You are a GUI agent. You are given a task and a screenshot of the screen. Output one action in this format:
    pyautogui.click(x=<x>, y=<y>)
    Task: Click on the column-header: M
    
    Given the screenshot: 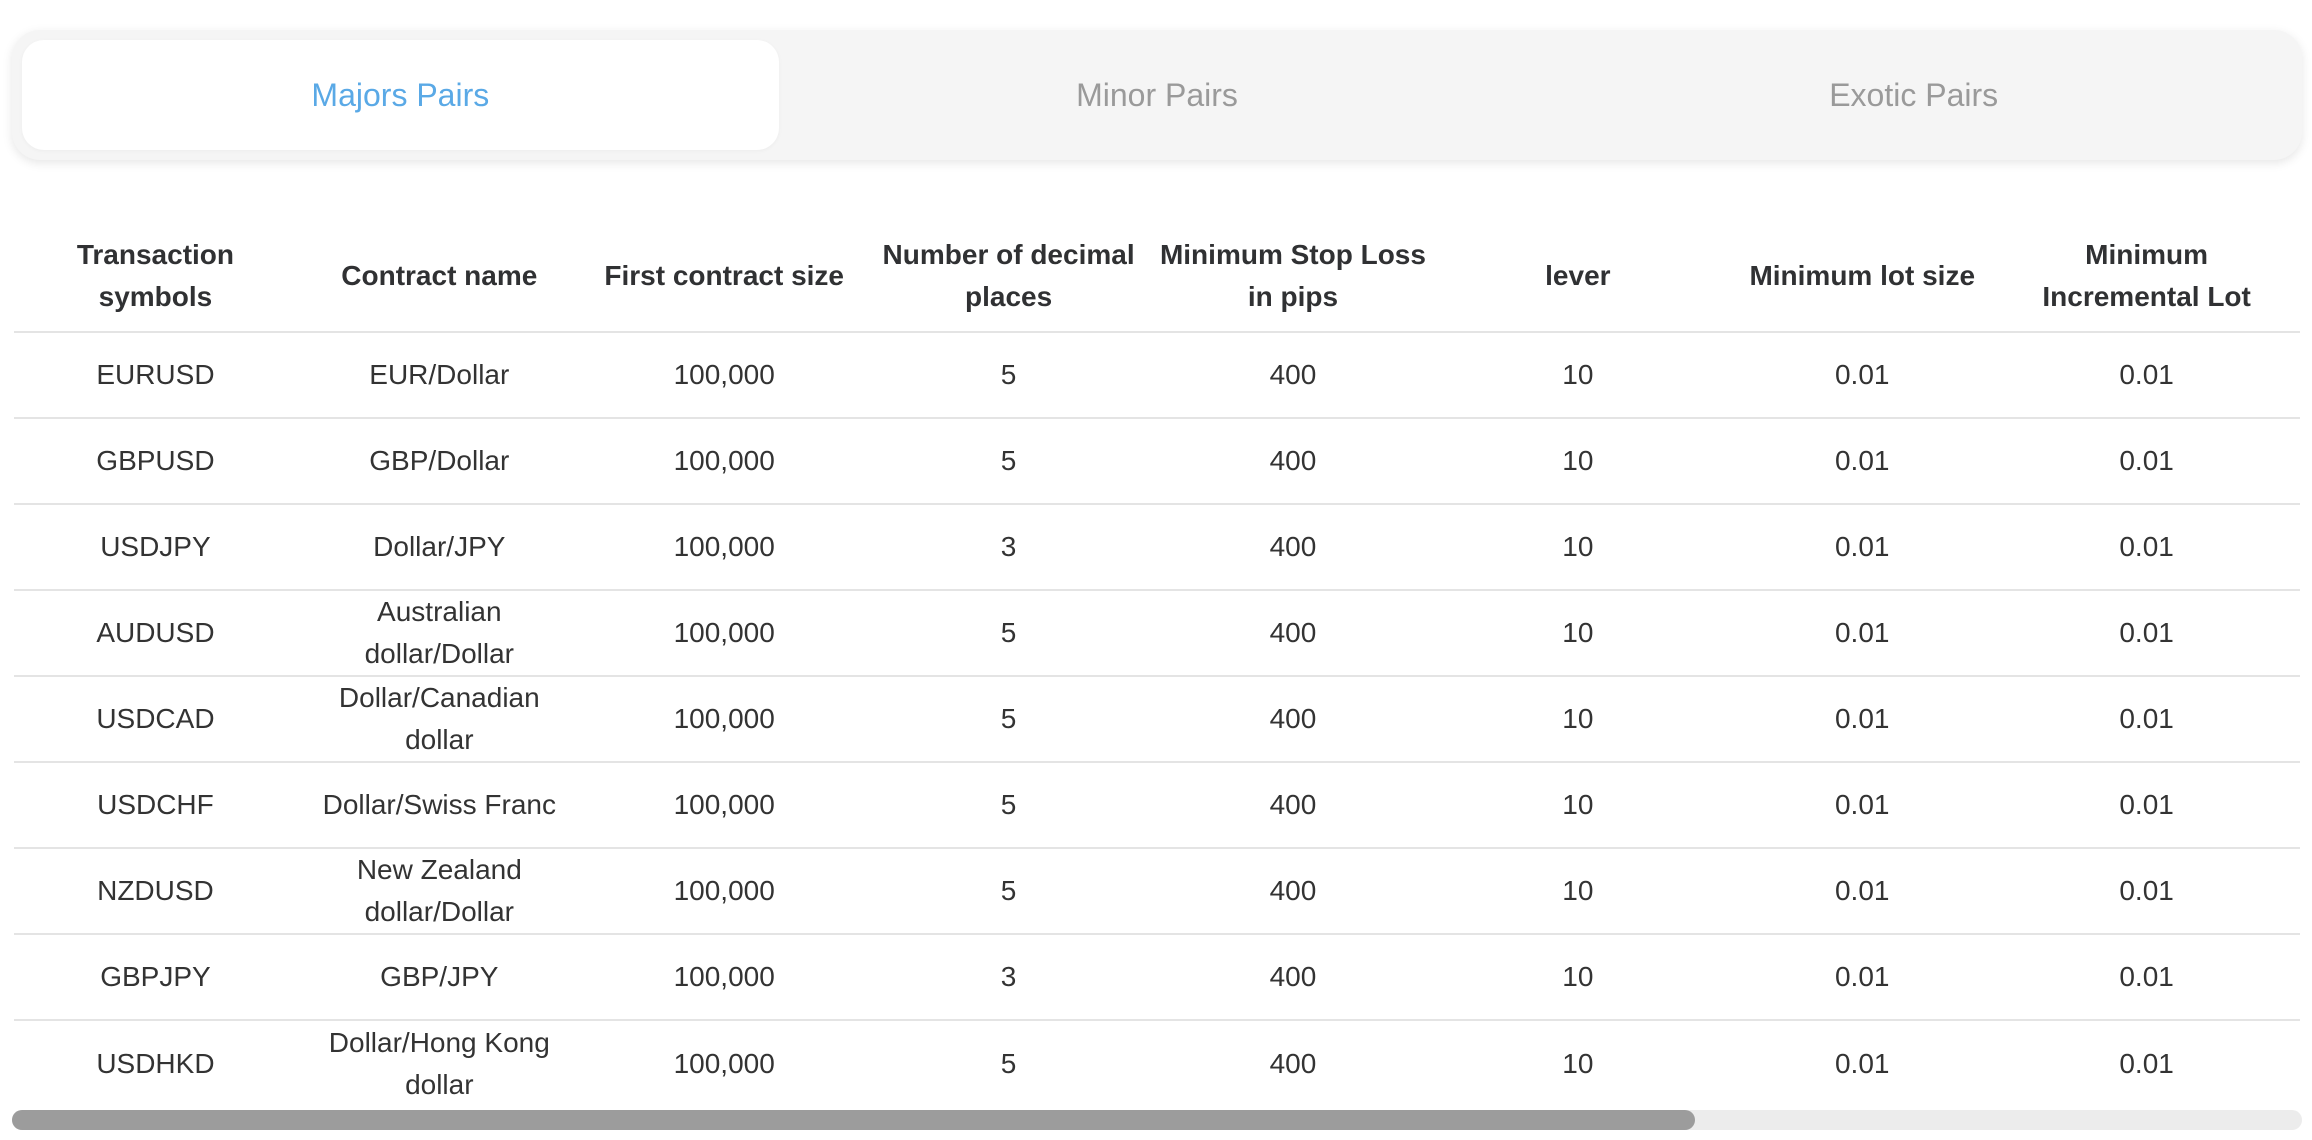 What is the action you would take?
    pyautogui.click(x=2294, y=276)
    